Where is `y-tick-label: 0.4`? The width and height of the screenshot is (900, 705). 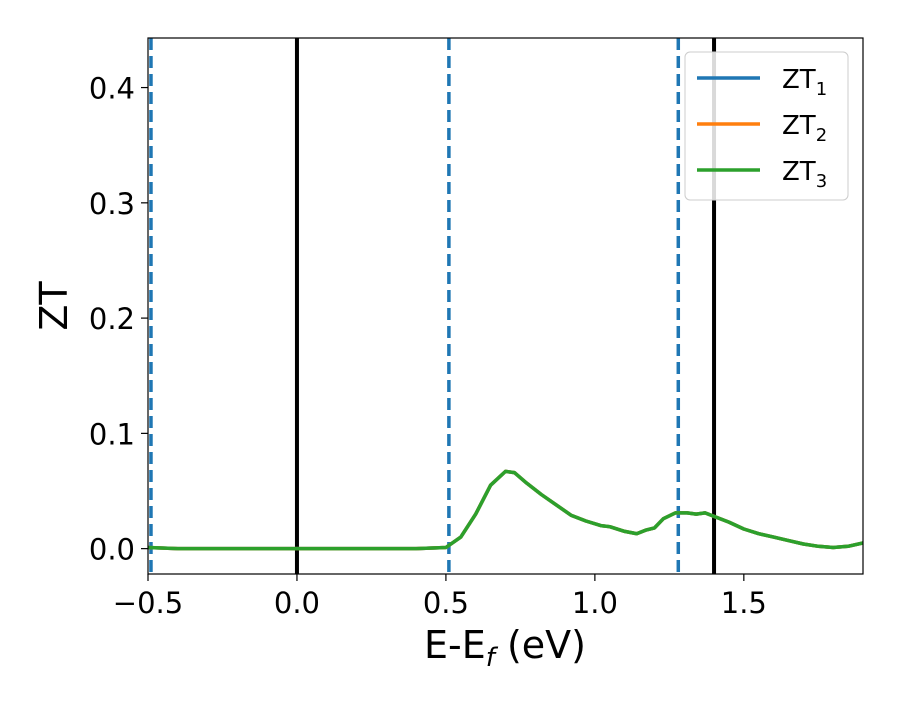
y-tick-label: 0.4 is located at coordinates (112, 89).